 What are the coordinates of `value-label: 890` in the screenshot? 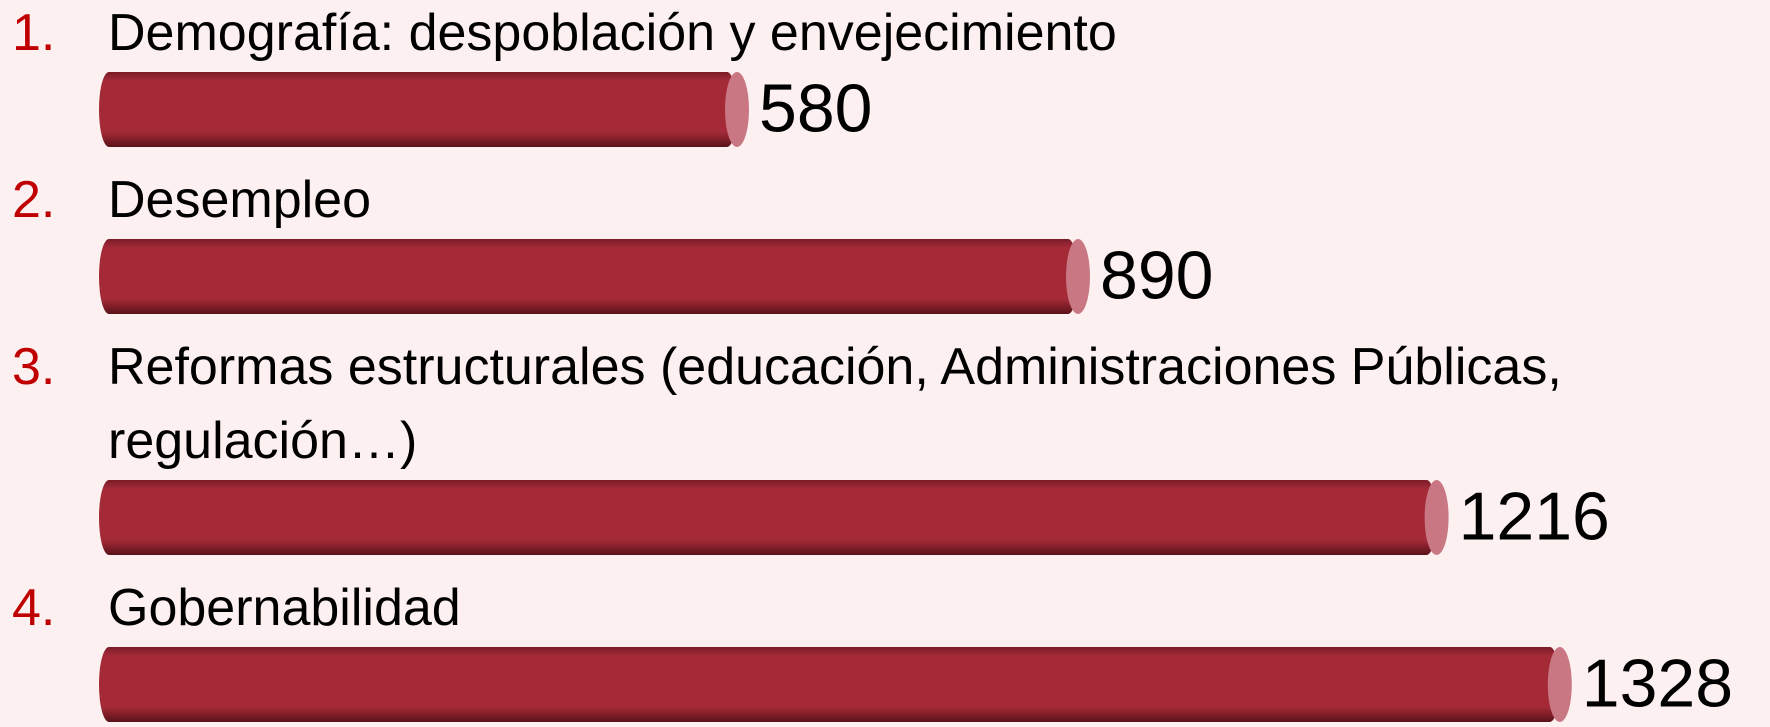 It's located at (1156, 275).